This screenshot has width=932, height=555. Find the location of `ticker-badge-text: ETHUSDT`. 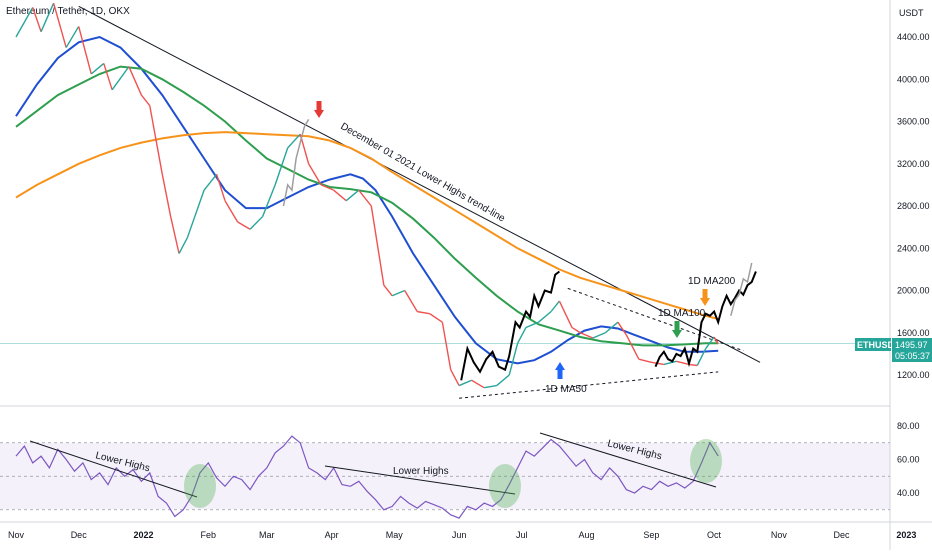

ticker-badge-text: ETHUSDT is located at coordinates (878, 345).